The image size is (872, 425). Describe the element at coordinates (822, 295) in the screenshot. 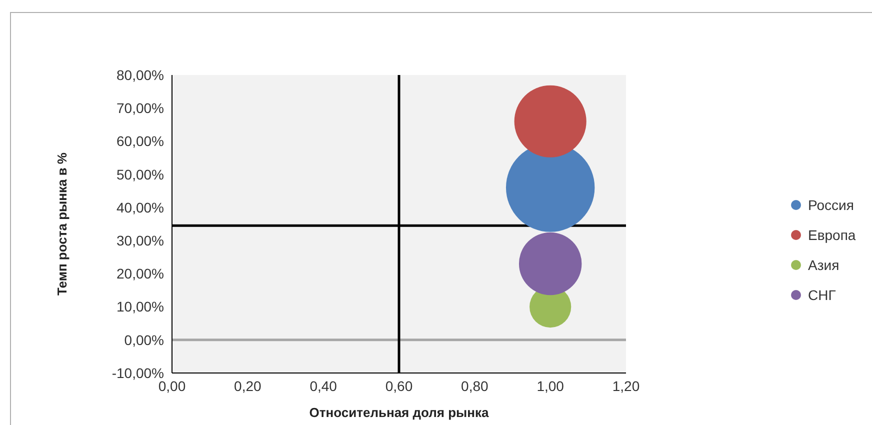

I see `legend-label: СНГ` at that location.